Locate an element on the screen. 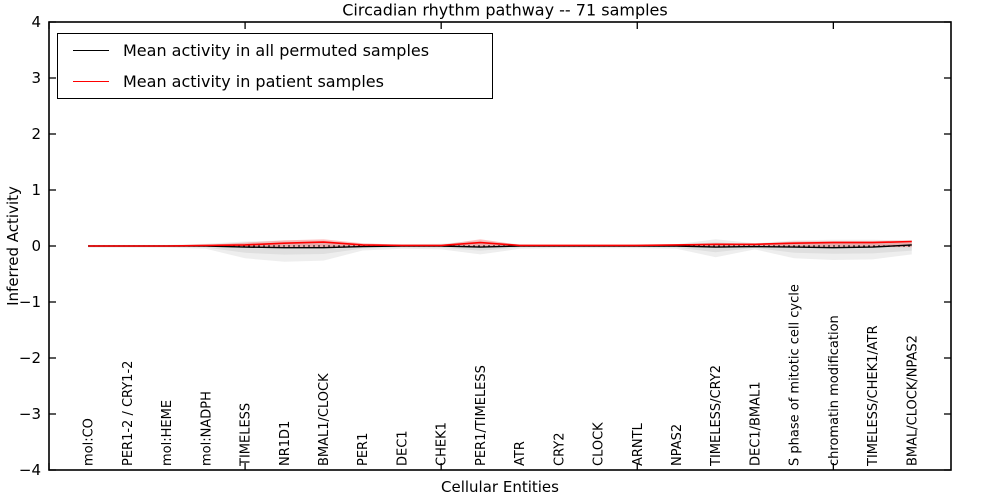  x-category-label: TIMELESS/CRY2 is located at coordinates (716, 416).